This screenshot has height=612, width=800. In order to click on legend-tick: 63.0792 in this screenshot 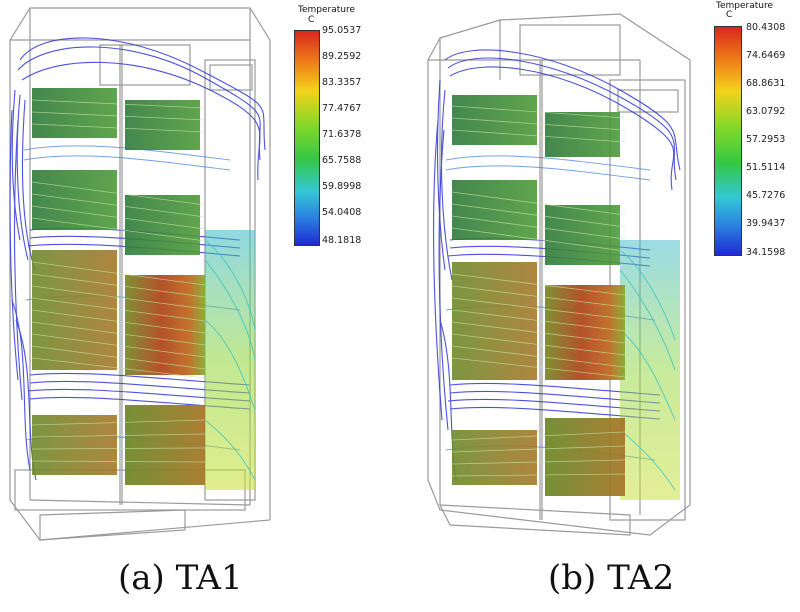, I will do `click(766, 111)`.